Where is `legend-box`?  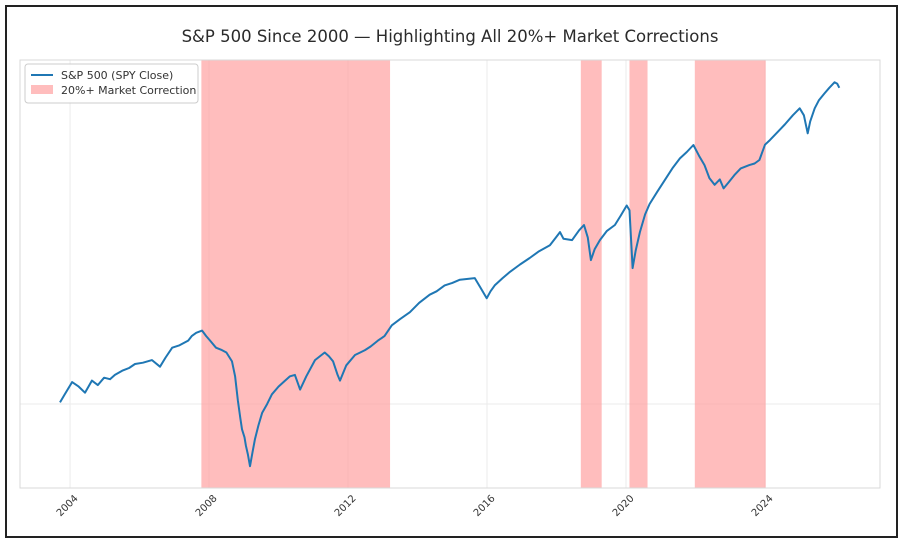
legend-box is located at coordinates (111, 83).